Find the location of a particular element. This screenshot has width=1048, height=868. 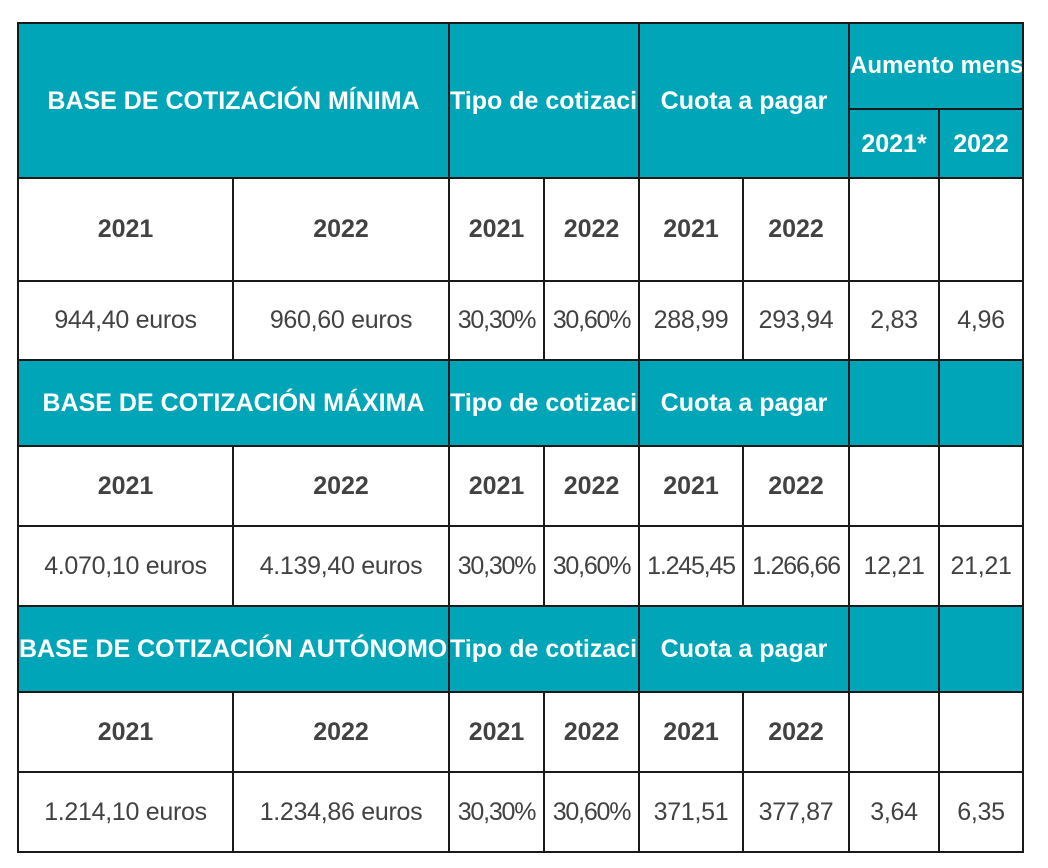

base-2022-cell: 1.234,86 euros is located at coordinates (341, 812).